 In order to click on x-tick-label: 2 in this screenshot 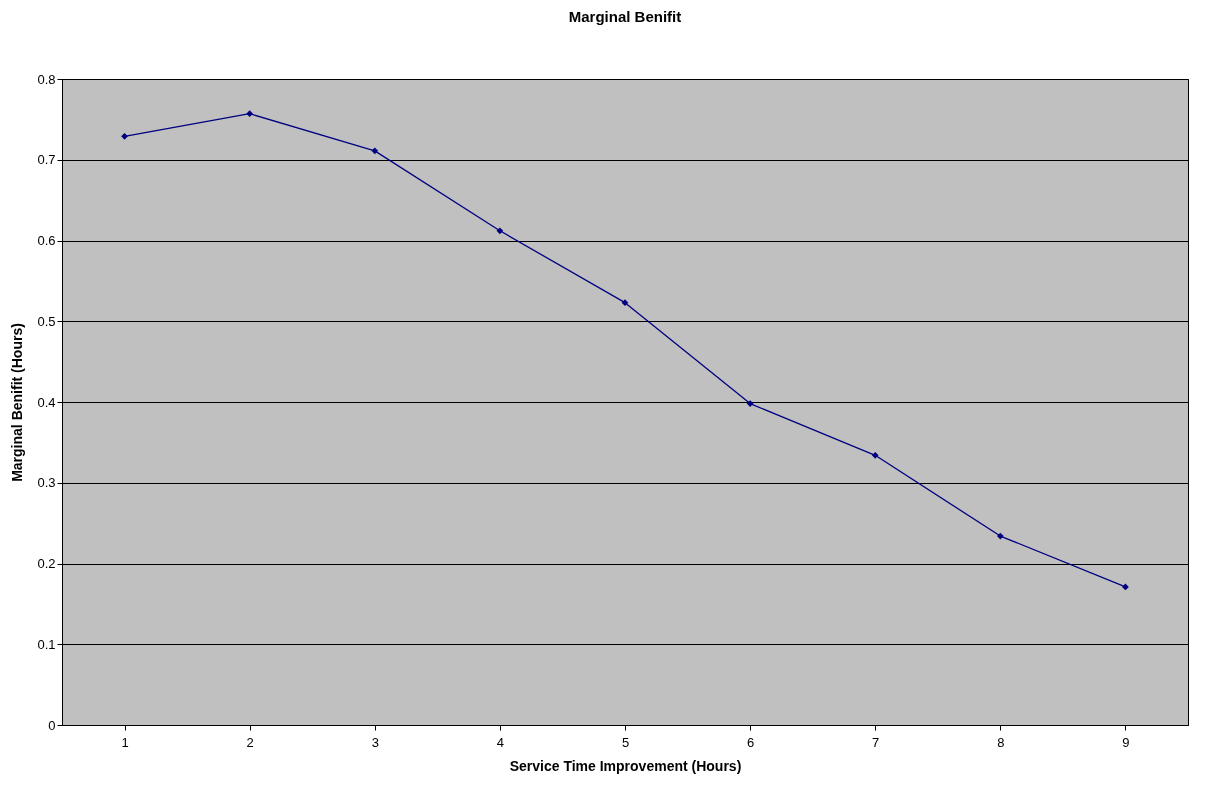, I will do `click(250, 742)`.